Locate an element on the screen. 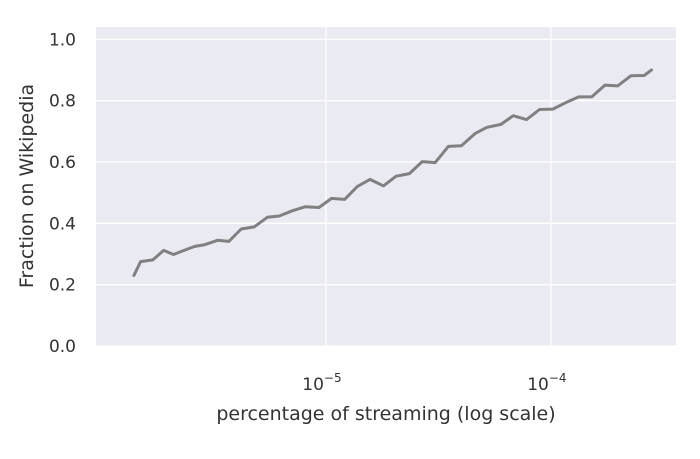 Image resolution: width=700 pixels, height=459 pixels. x-axis-label: percentage of streaming (log scale) is located at coordinates (385, 414).